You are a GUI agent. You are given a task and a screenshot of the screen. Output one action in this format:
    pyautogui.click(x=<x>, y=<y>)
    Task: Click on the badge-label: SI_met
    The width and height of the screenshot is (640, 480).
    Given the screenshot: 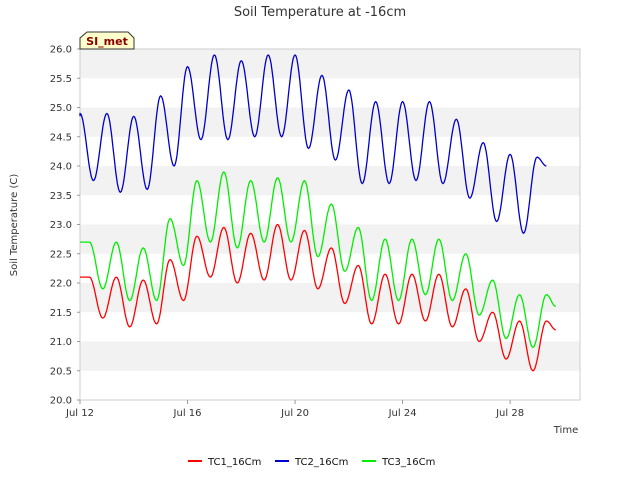 What is the action you would take?
    pyautogui.click(x=107, y=41)
    